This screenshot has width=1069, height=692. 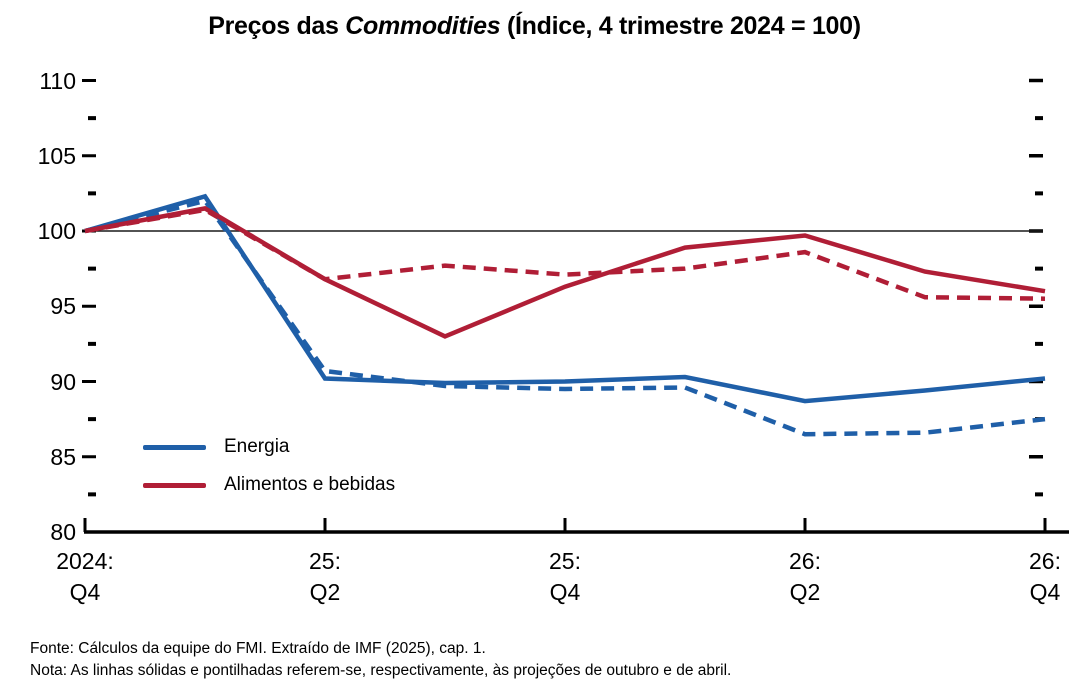 What do you see at coordinates (565, 576) in the screenshot?
I see `x-axis-label: 25: Q4` at bounding box center [565, 576].